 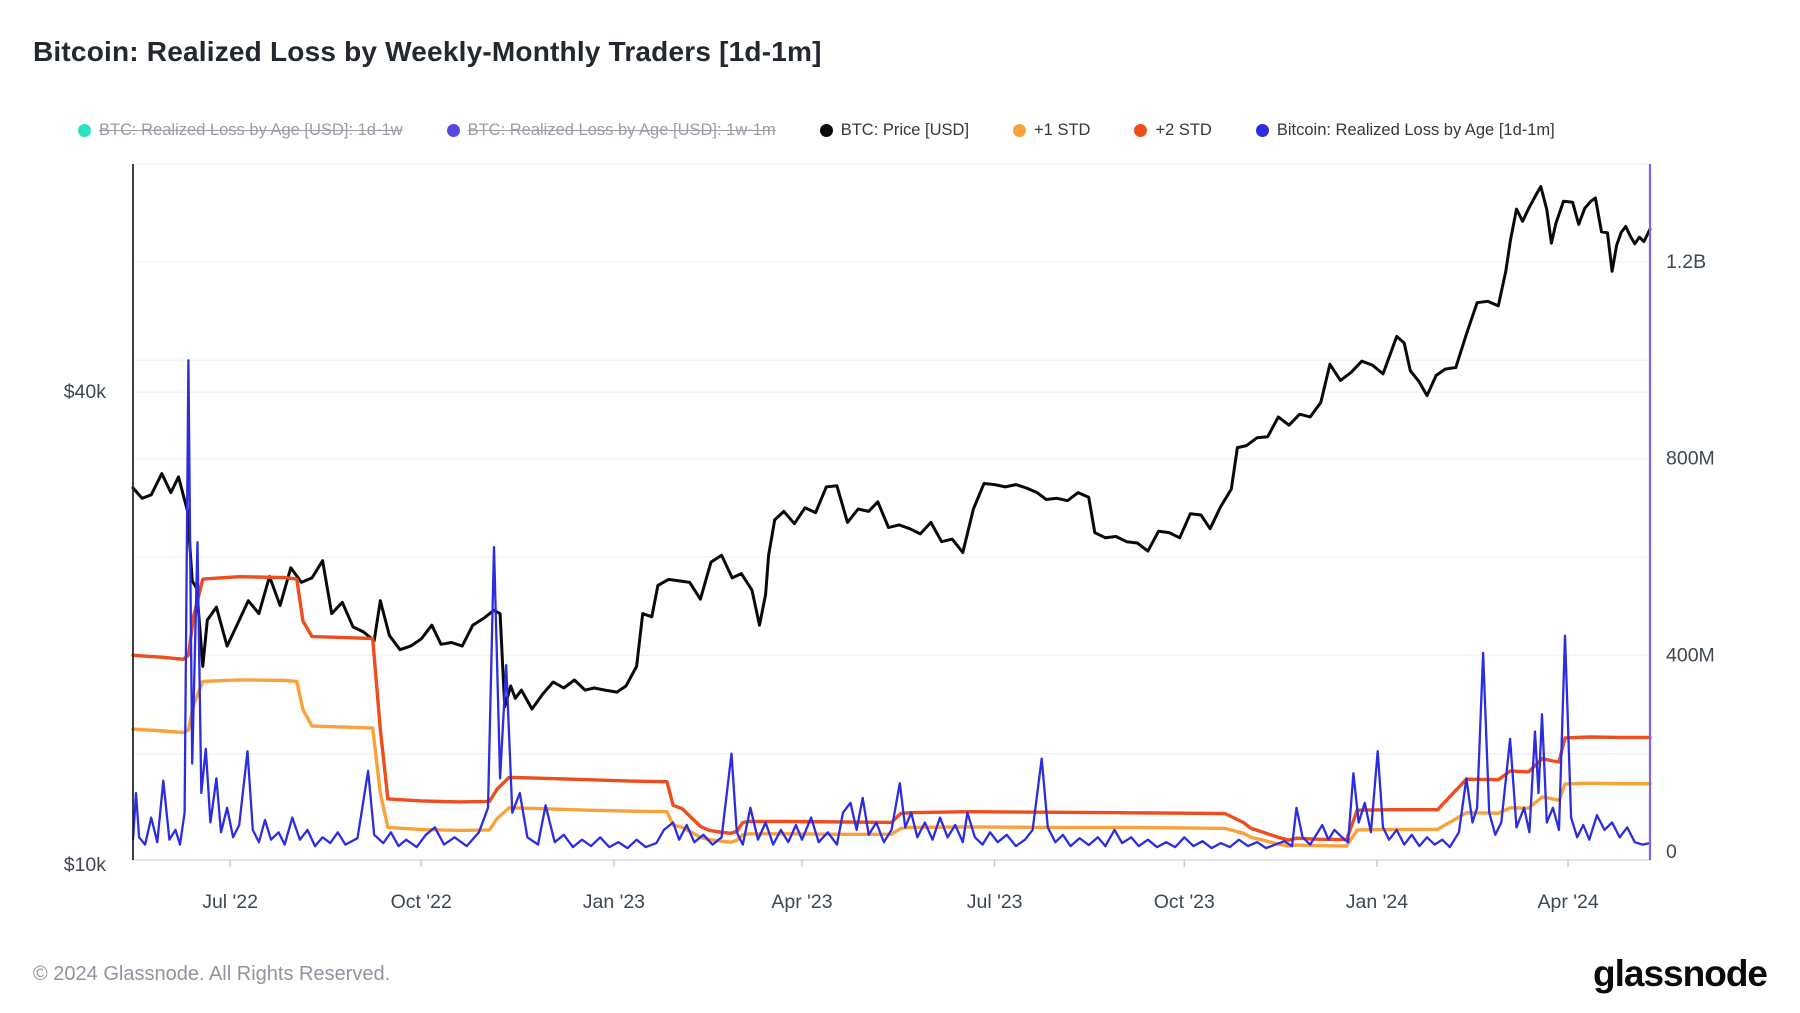 What do you see at coordinates (212, 973) in the screenshot?
I see `copyright-text: © 2024 Glassnode. All Rights Reserved.` at bounding box center [212, 973].